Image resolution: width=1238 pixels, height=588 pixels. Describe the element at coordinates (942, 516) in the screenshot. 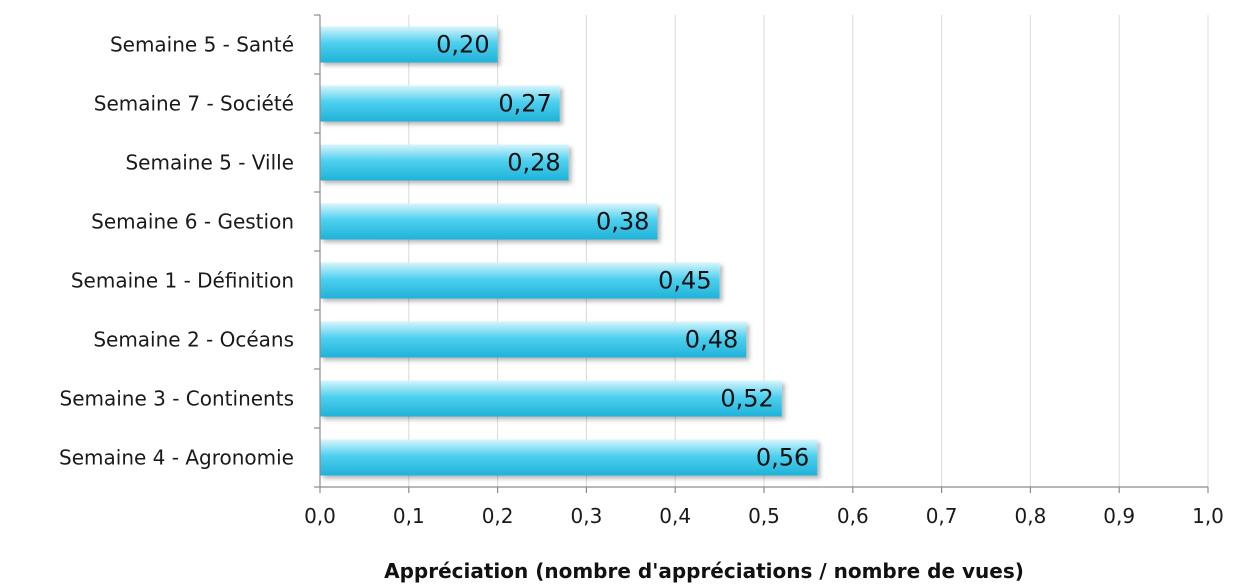

I see `x-tick-label: 0,7` at that location.